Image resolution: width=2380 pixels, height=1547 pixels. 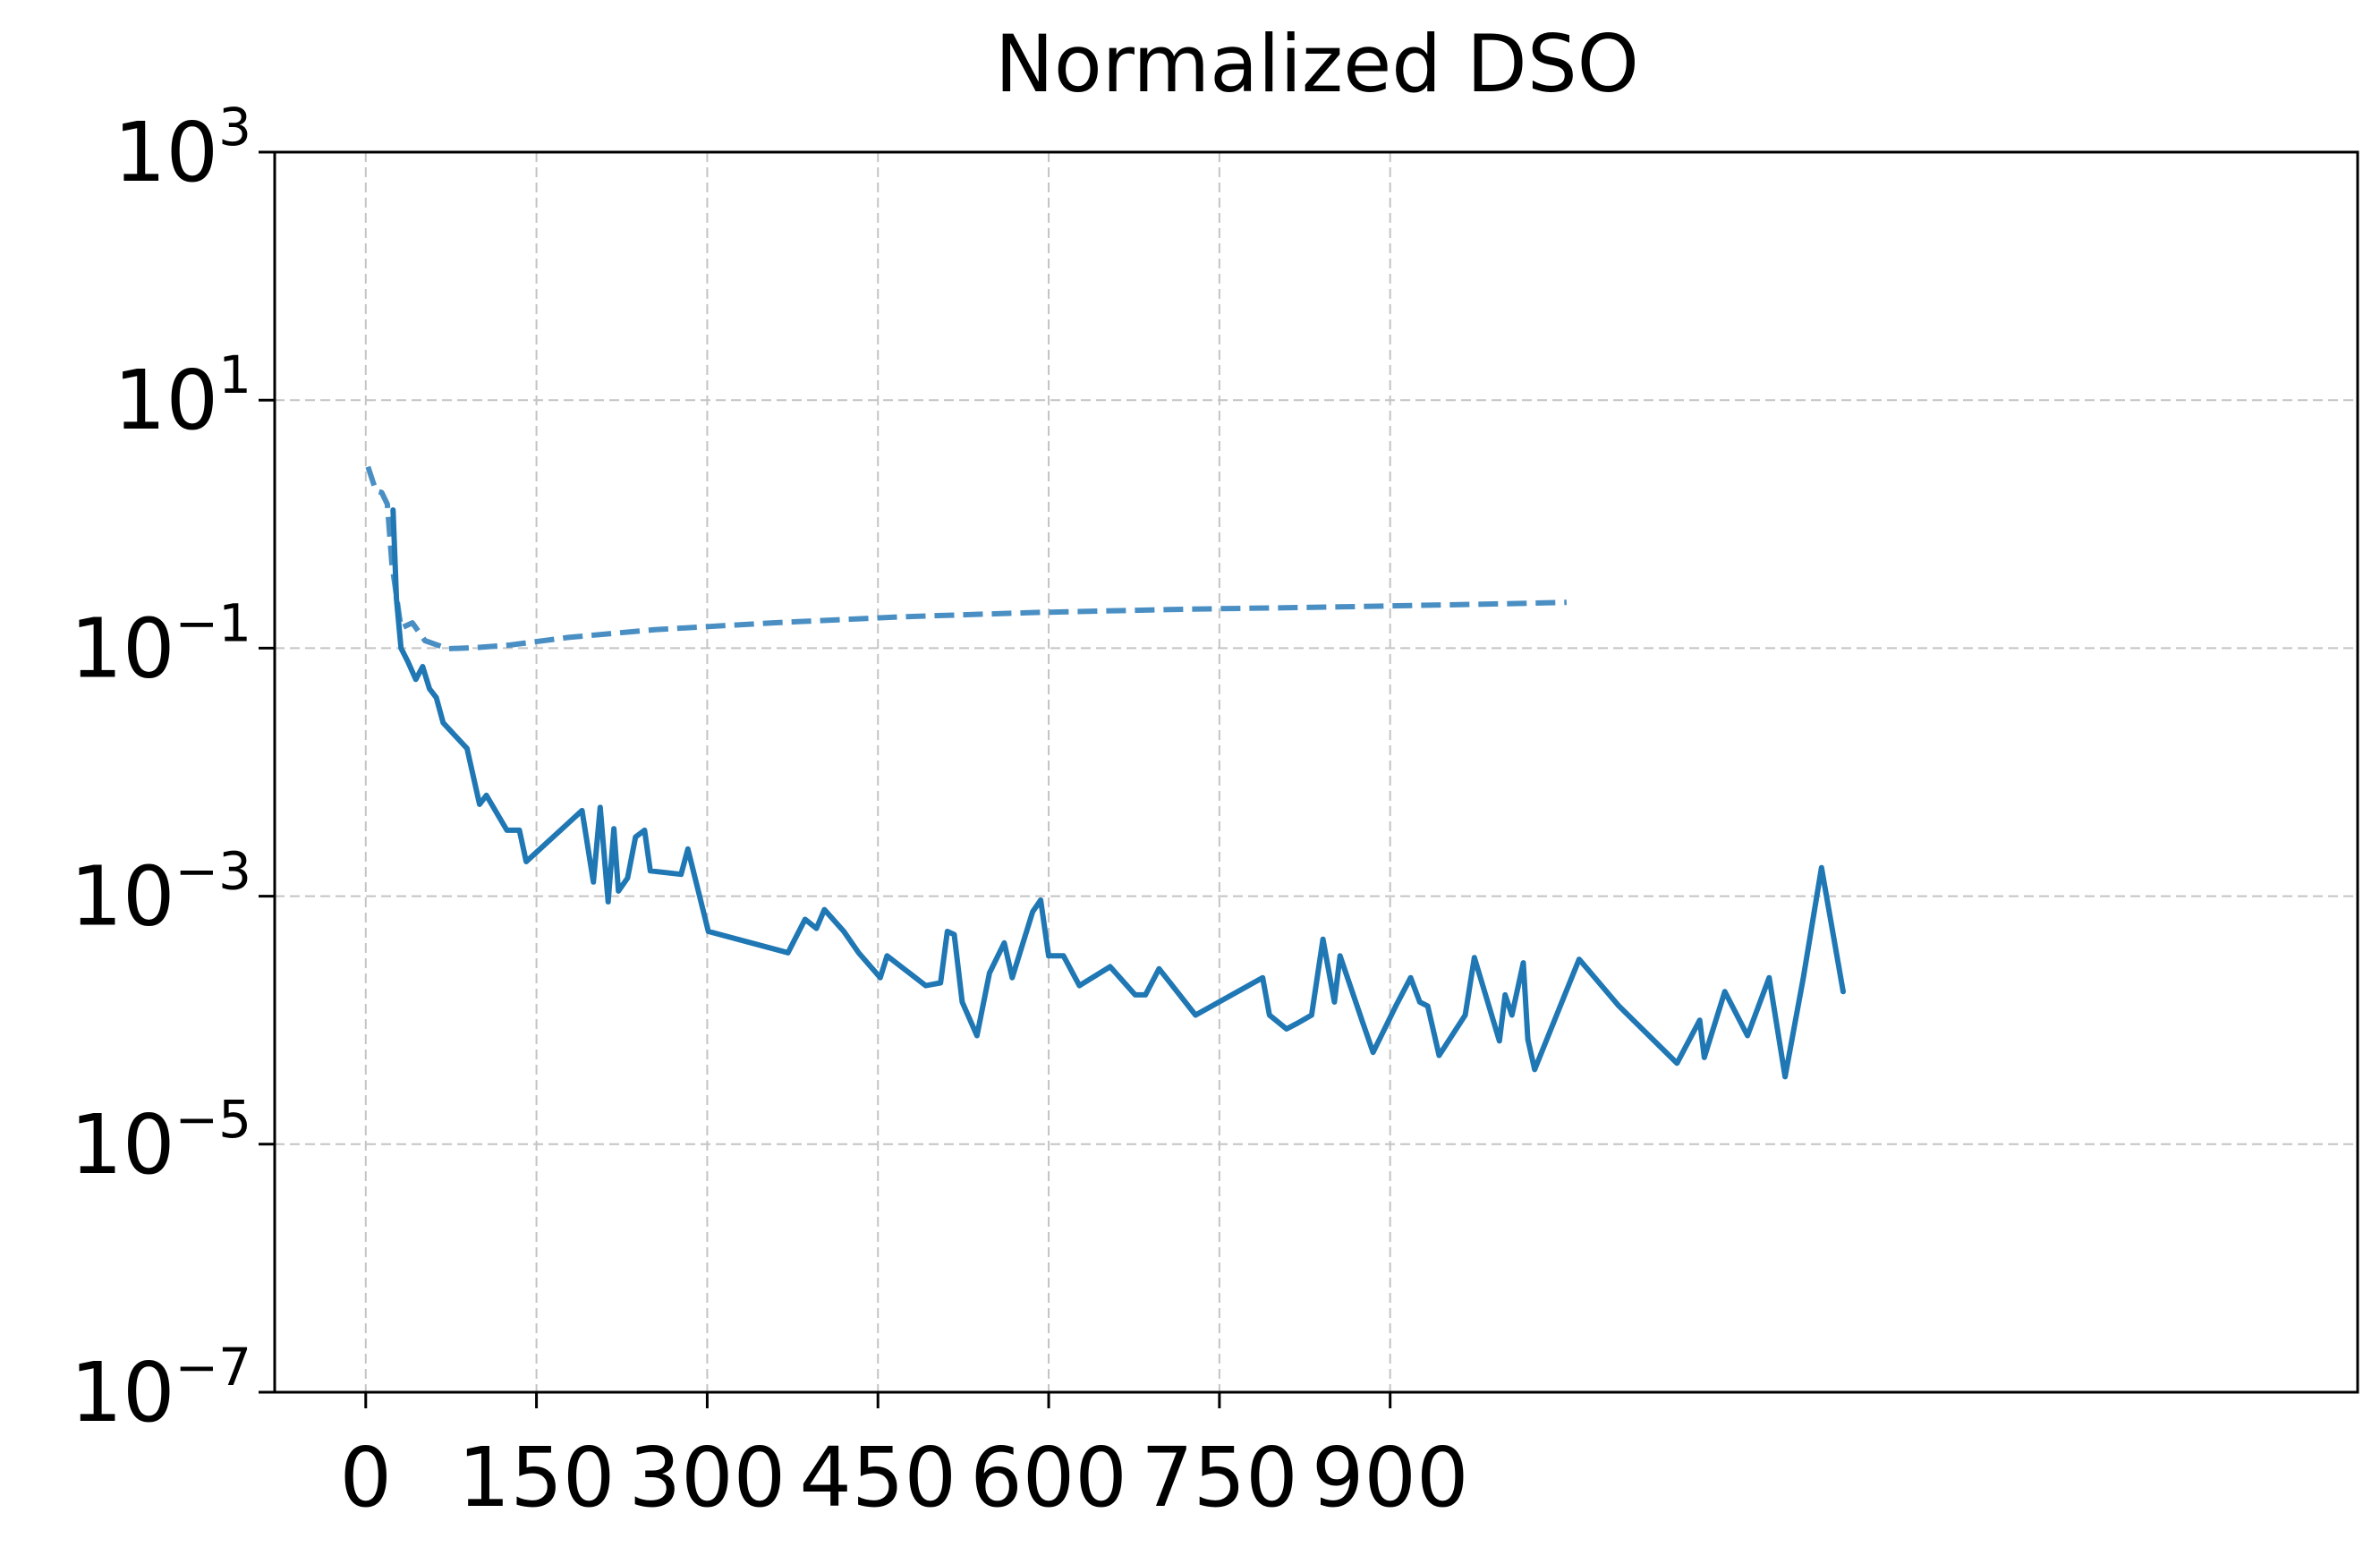 I want to click on x-tick-label: 300, so click(x=707, y=1478).